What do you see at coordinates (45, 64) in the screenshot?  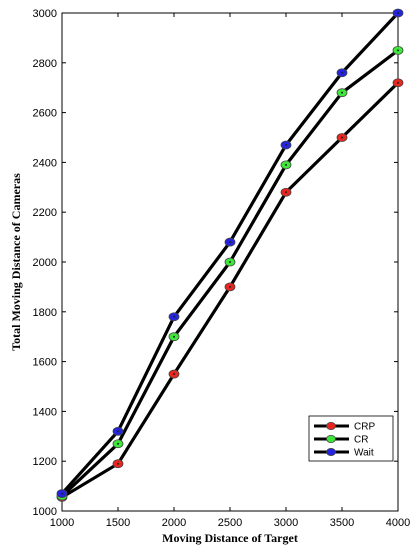 I see `y-tick-label: 2800` at bounding box center [45, 64].